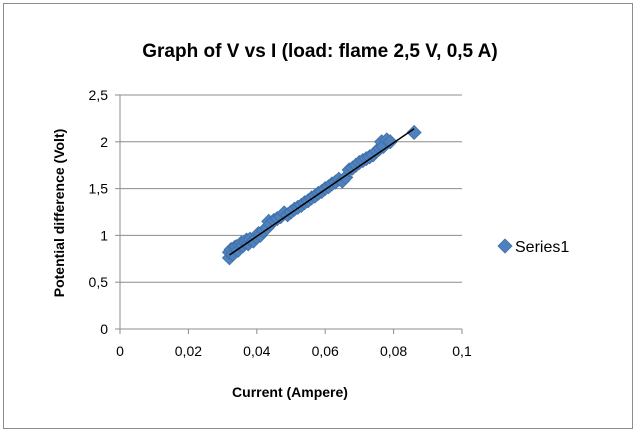 This screenshot has width=638, height=433. Describe the element at coordinates (99, 95) in the screenshot. I see `y-tick-label-5: 2,5` at that location.